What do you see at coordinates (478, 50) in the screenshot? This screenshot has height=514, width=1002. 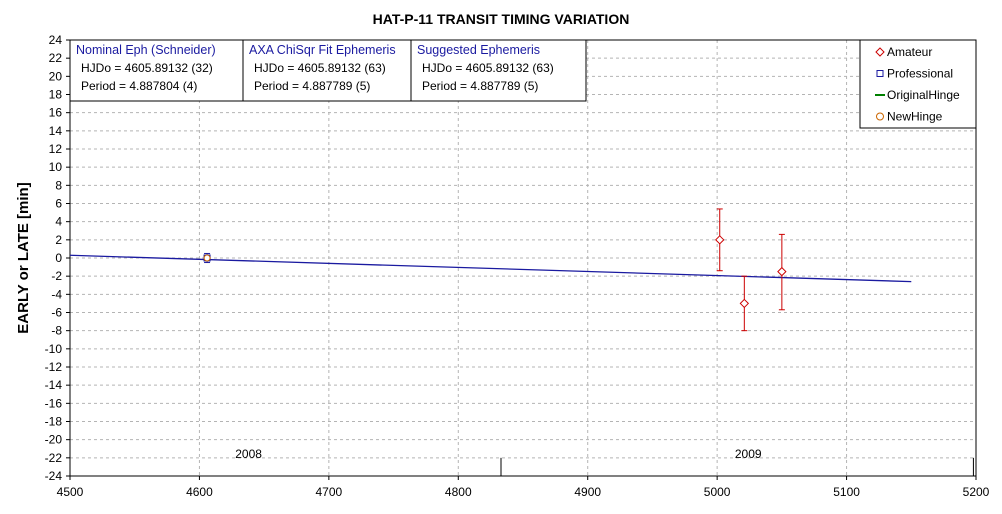 I see `ephemeris-title: Suggested Ephemeris` at bounding box center [478, 50].